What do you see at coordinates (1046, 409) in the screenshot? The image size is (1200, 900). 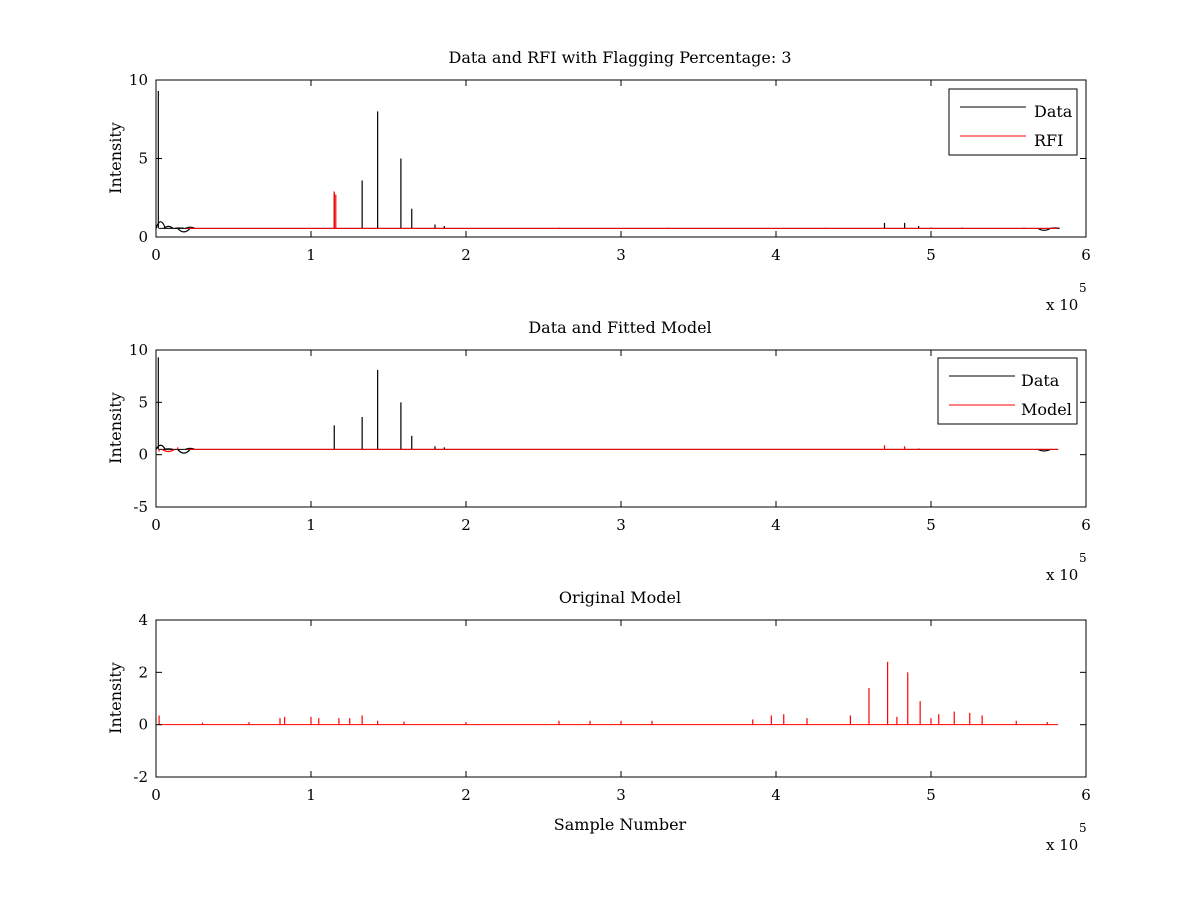 I see `subplot-2-legend-model-label: Model` at bounding box center [1046, 409].